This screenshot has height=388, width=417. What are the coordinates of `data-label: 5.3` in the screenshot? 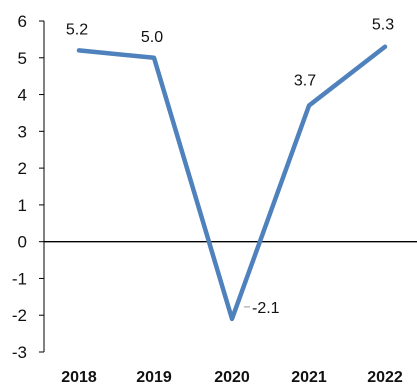 It's located at (383, 25).